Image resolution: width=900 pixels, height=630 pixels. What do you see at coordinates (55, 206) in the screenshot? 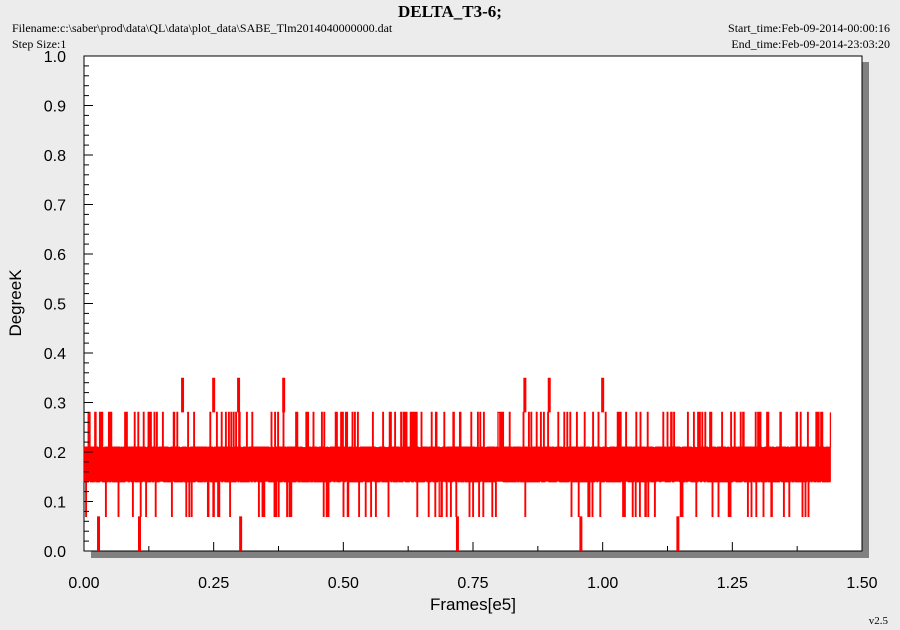
I see `y-tick-label: 0.7` at bounding box center [55, 206].